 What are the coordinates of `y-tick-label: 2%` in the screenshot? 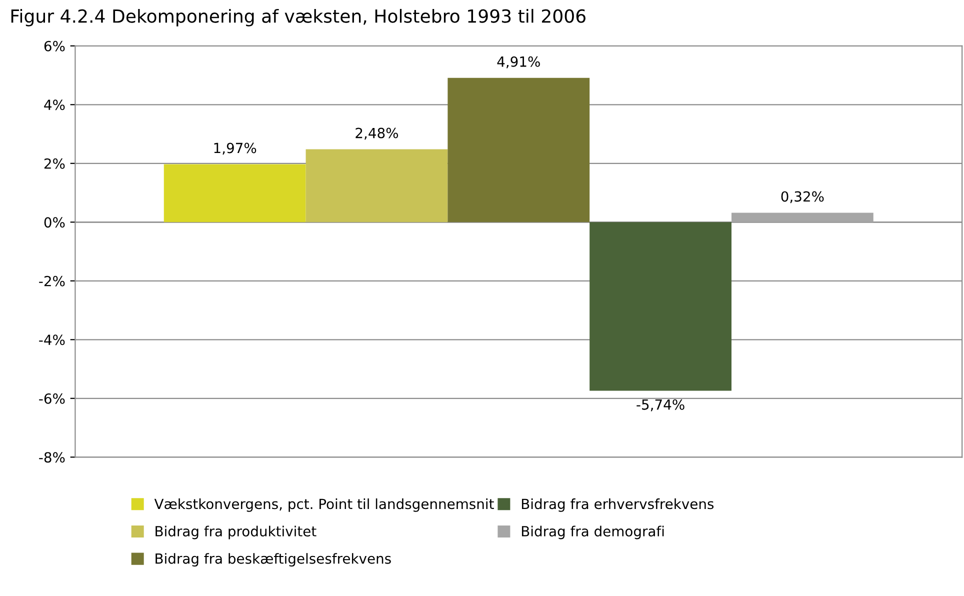 It's located at (54, 163).